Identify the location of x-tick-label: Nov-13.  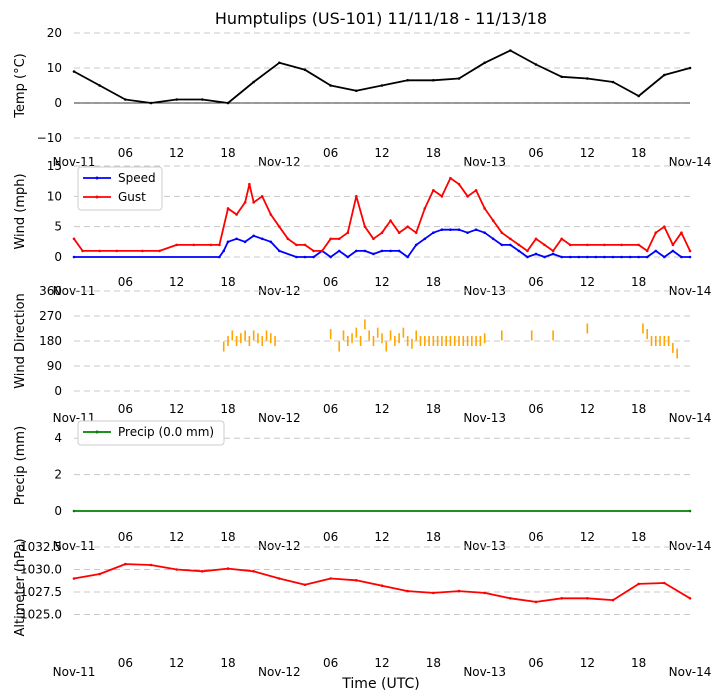
(484, 546).